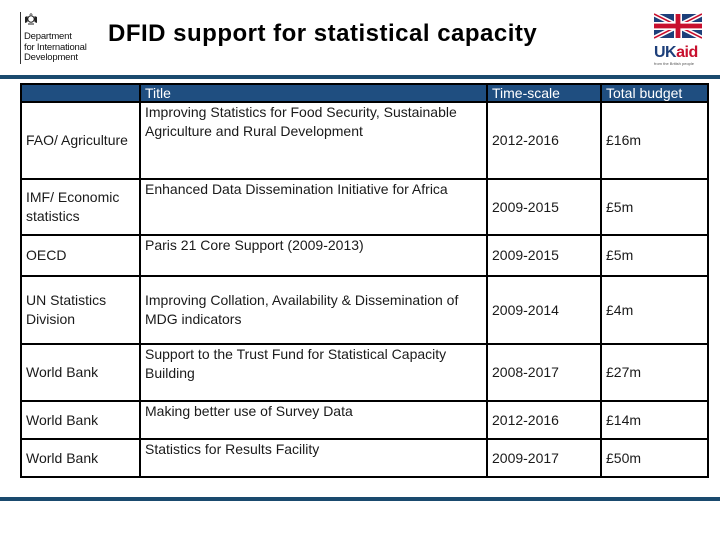  What do you see at coordinates (80, 255) in the screenshot?
I see `cell-organisation: OECD` at bounding box center [80, 255].